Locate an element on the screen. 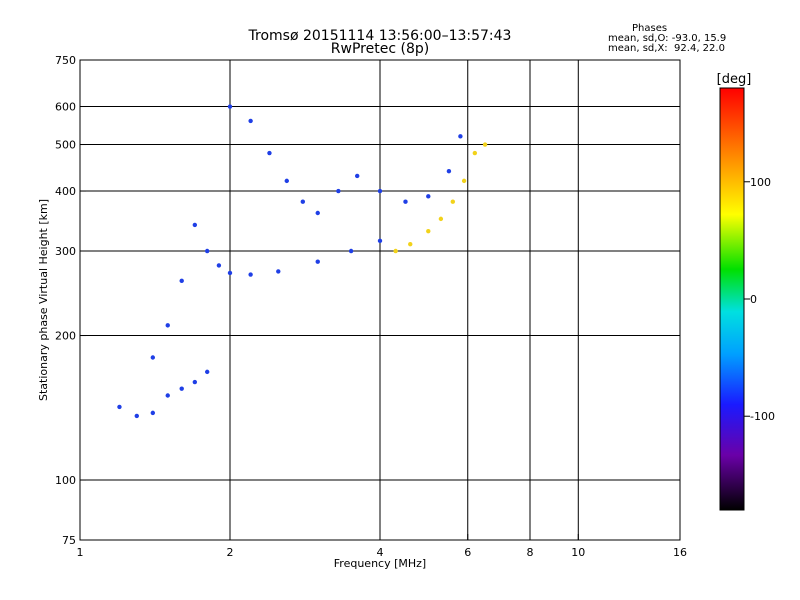 This screenshot has width=800, height=600. y-tick-label: 500 is located at coordinates (65, 145).